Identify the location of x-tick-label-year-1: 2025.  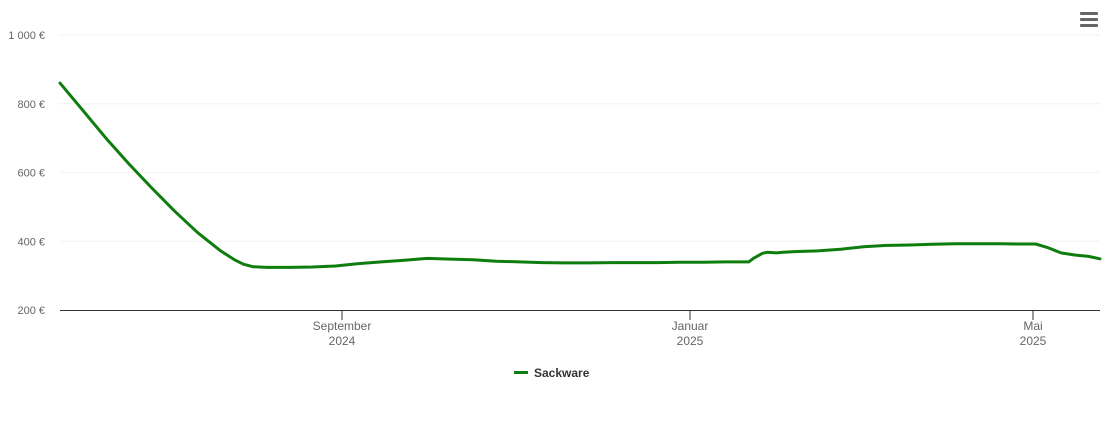
(690, 341).